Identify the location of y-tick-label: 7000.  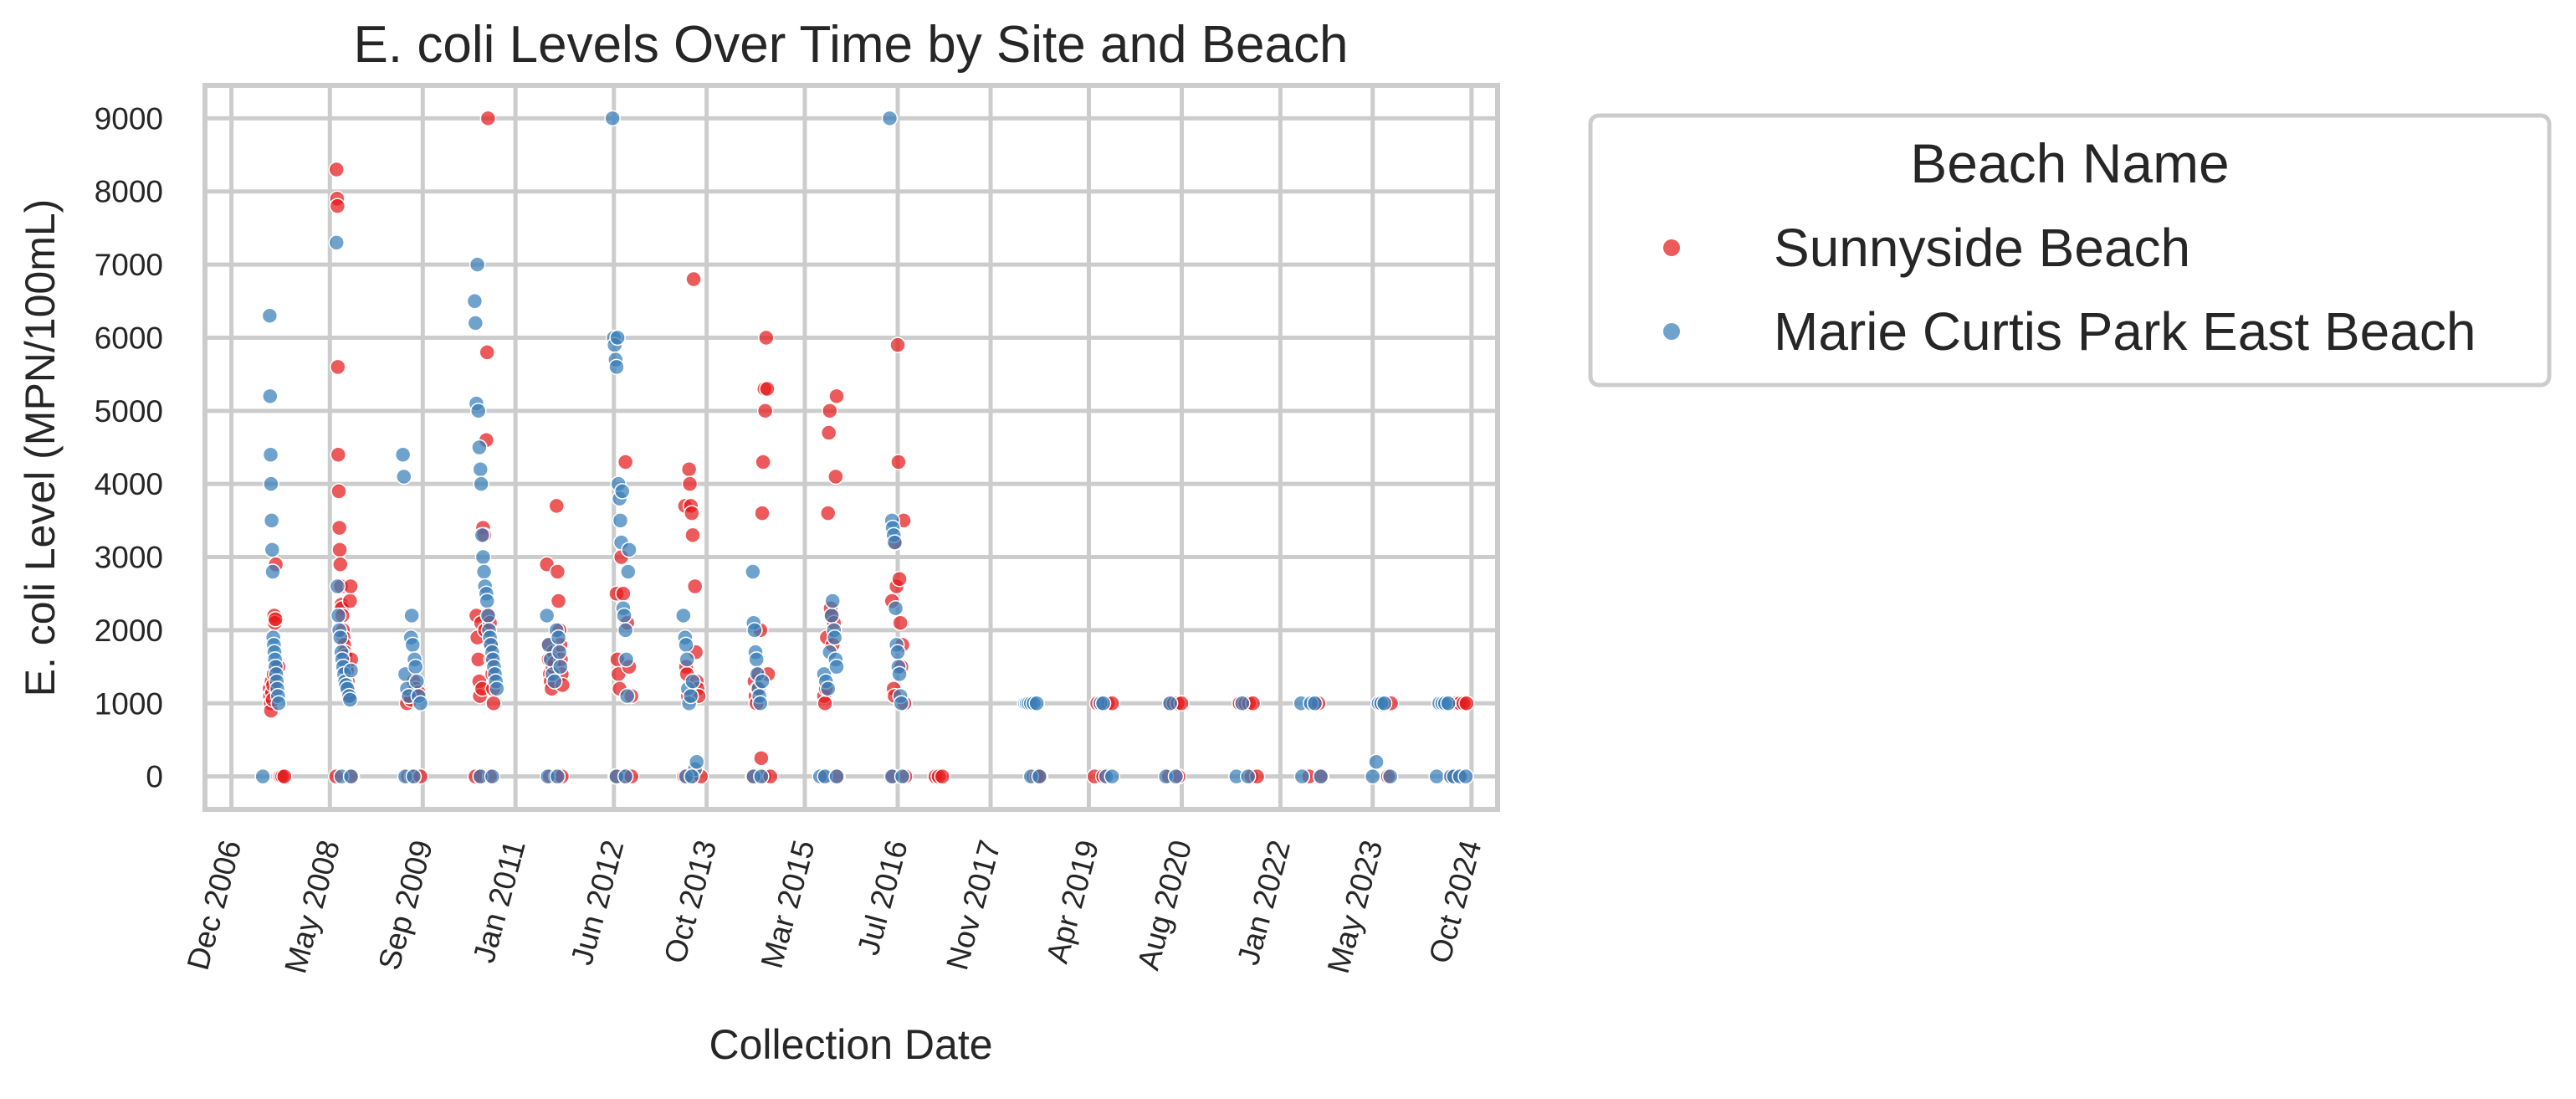
(129, 265).